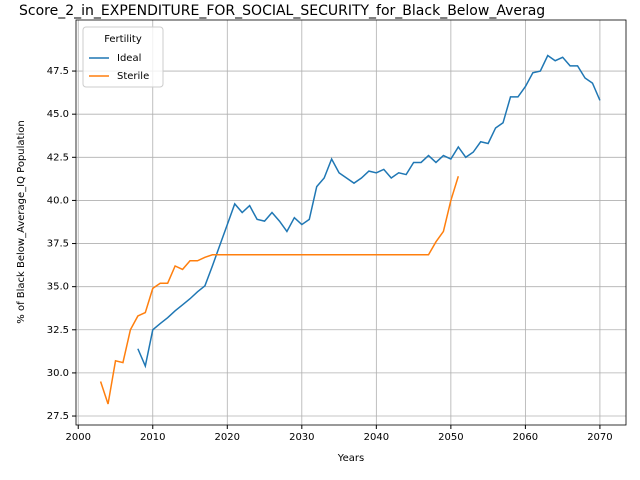 The width and height of the screenshot is (640, 480). What do you see at coordinates (301, 437) in the screenshot?
I see `x-tick-label: 2030` at bounding box center [301, 437].